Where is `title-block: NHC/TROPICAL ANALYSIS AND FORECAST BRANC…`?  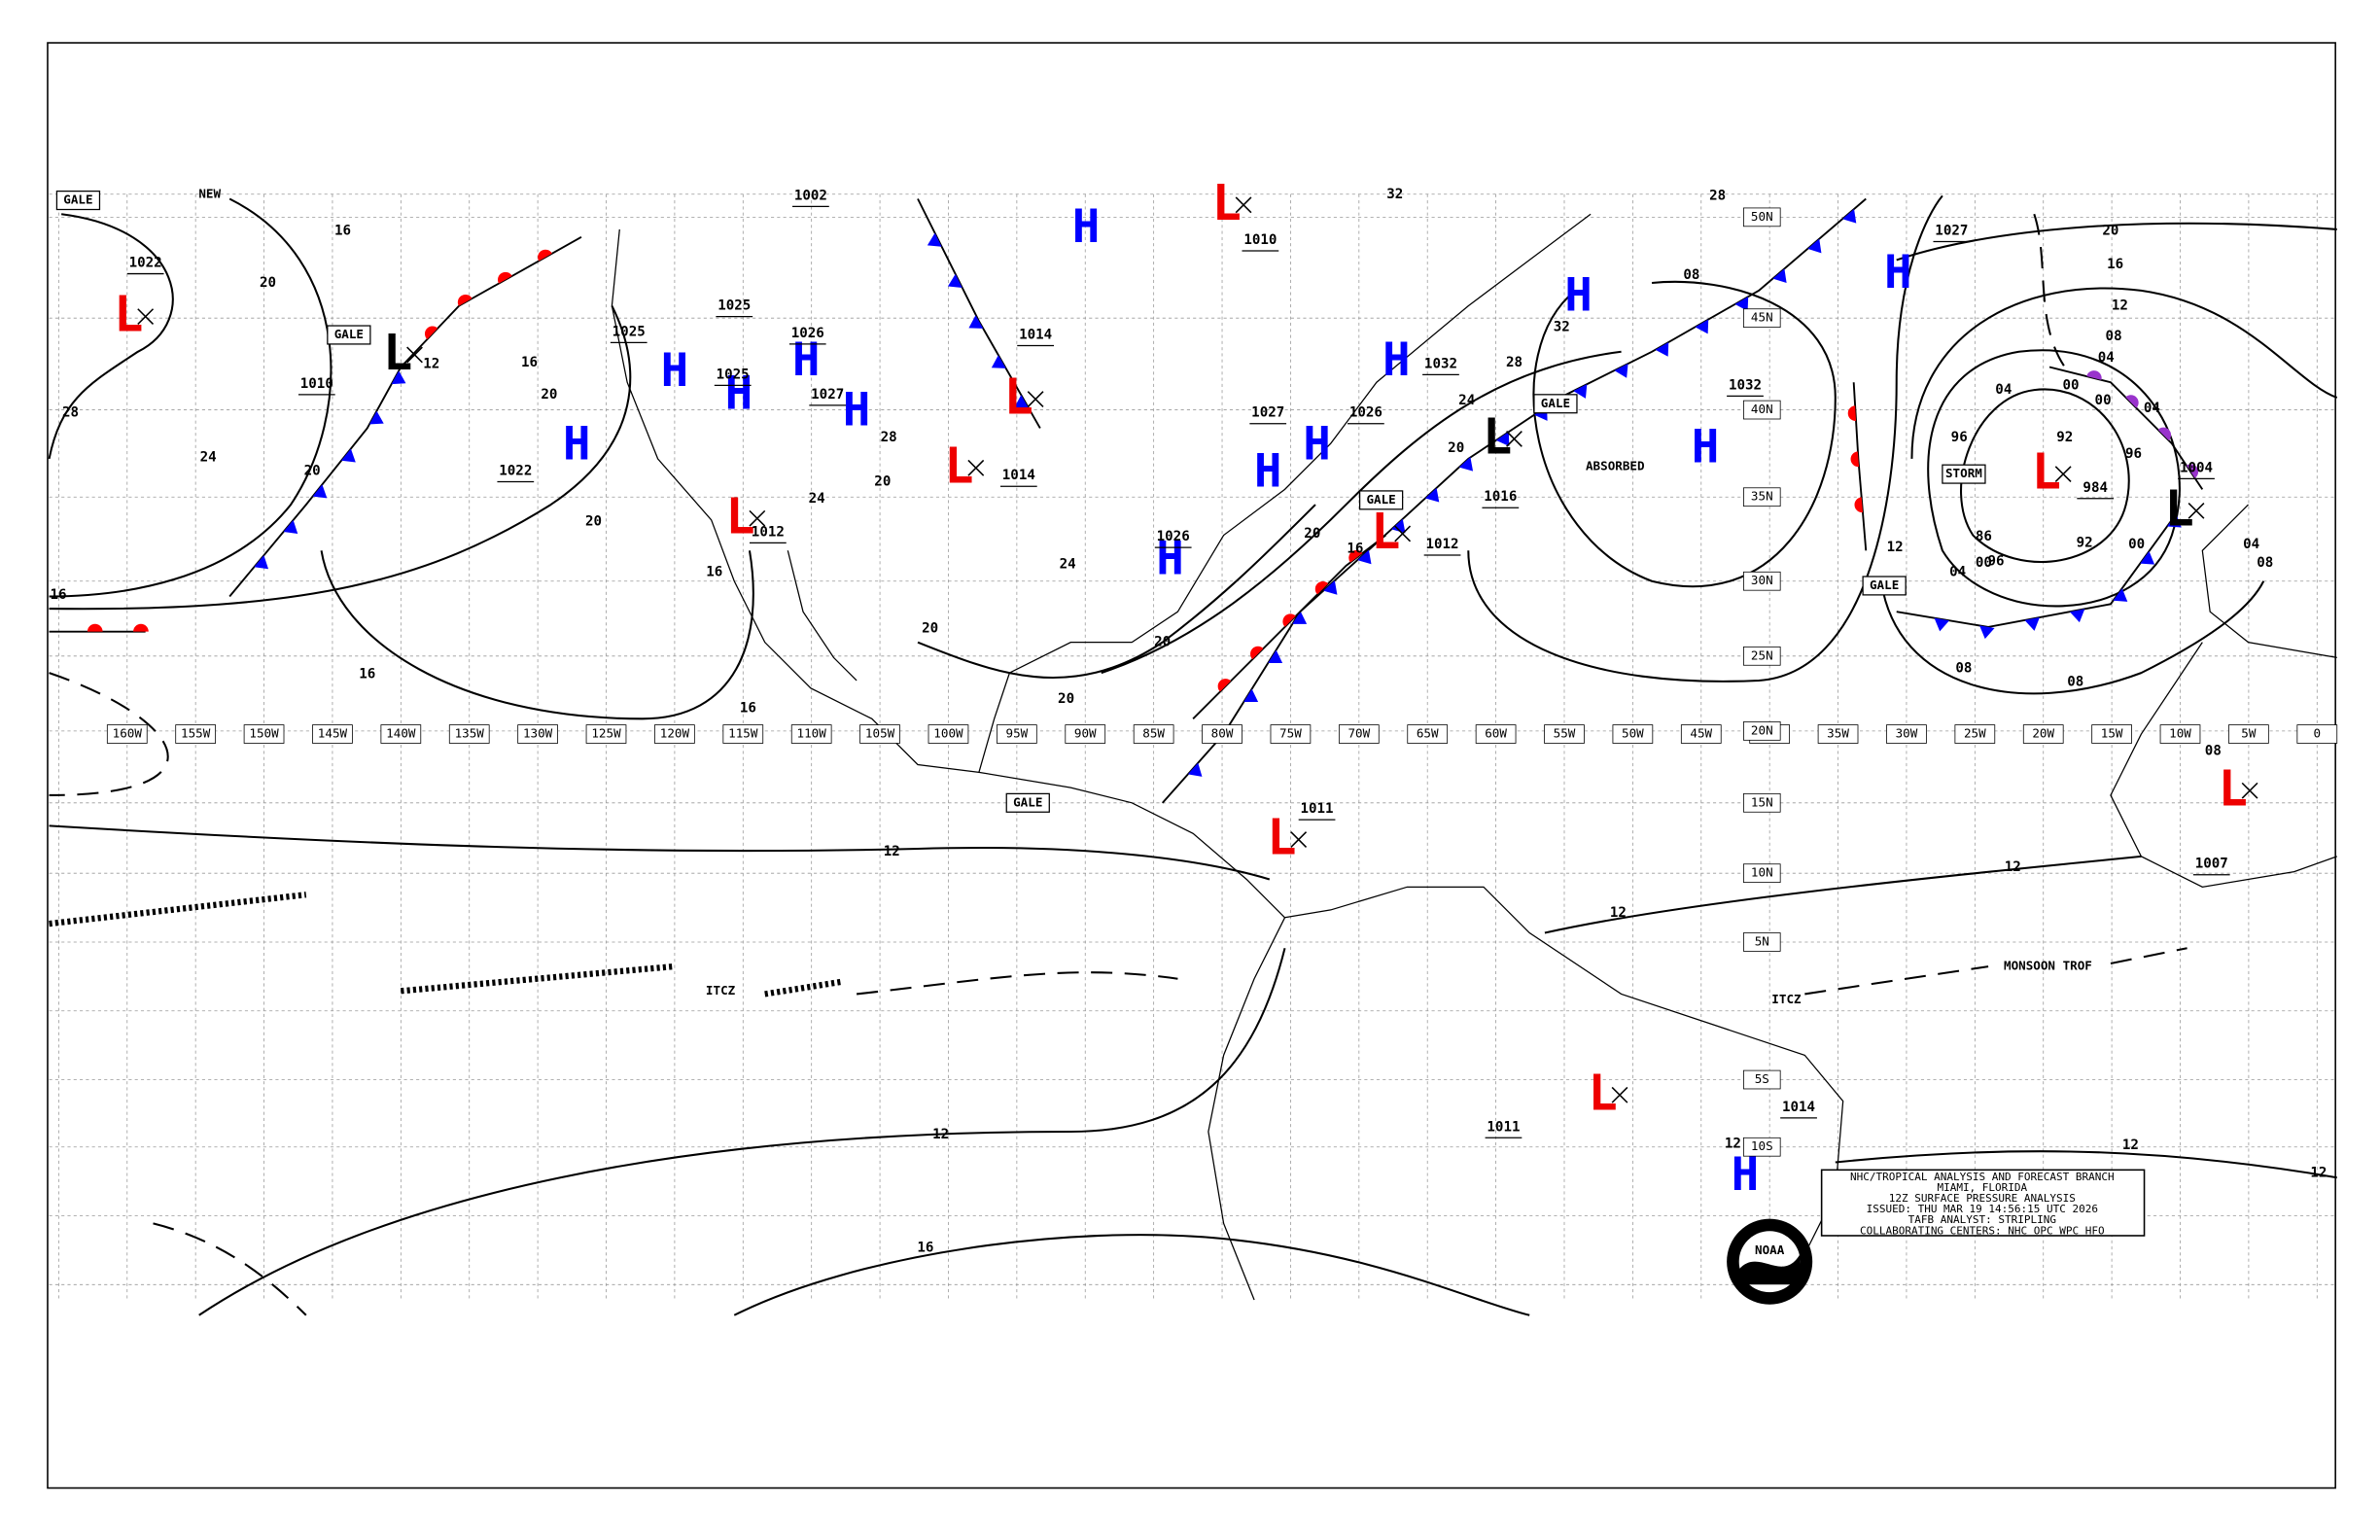 title-block: NHC/TROPICAL ANALYSIS AND FORECAST BRANC… is located at coordinates (1983, 1203).